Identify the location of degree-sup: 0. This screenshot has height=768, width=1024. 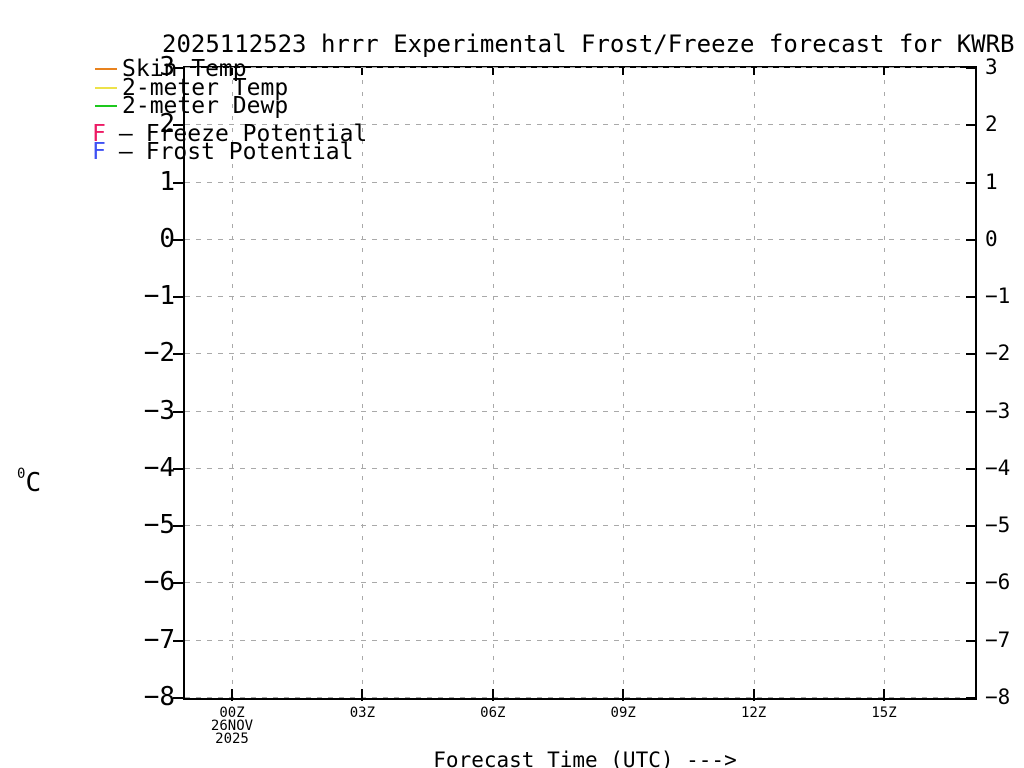
(21, 474).